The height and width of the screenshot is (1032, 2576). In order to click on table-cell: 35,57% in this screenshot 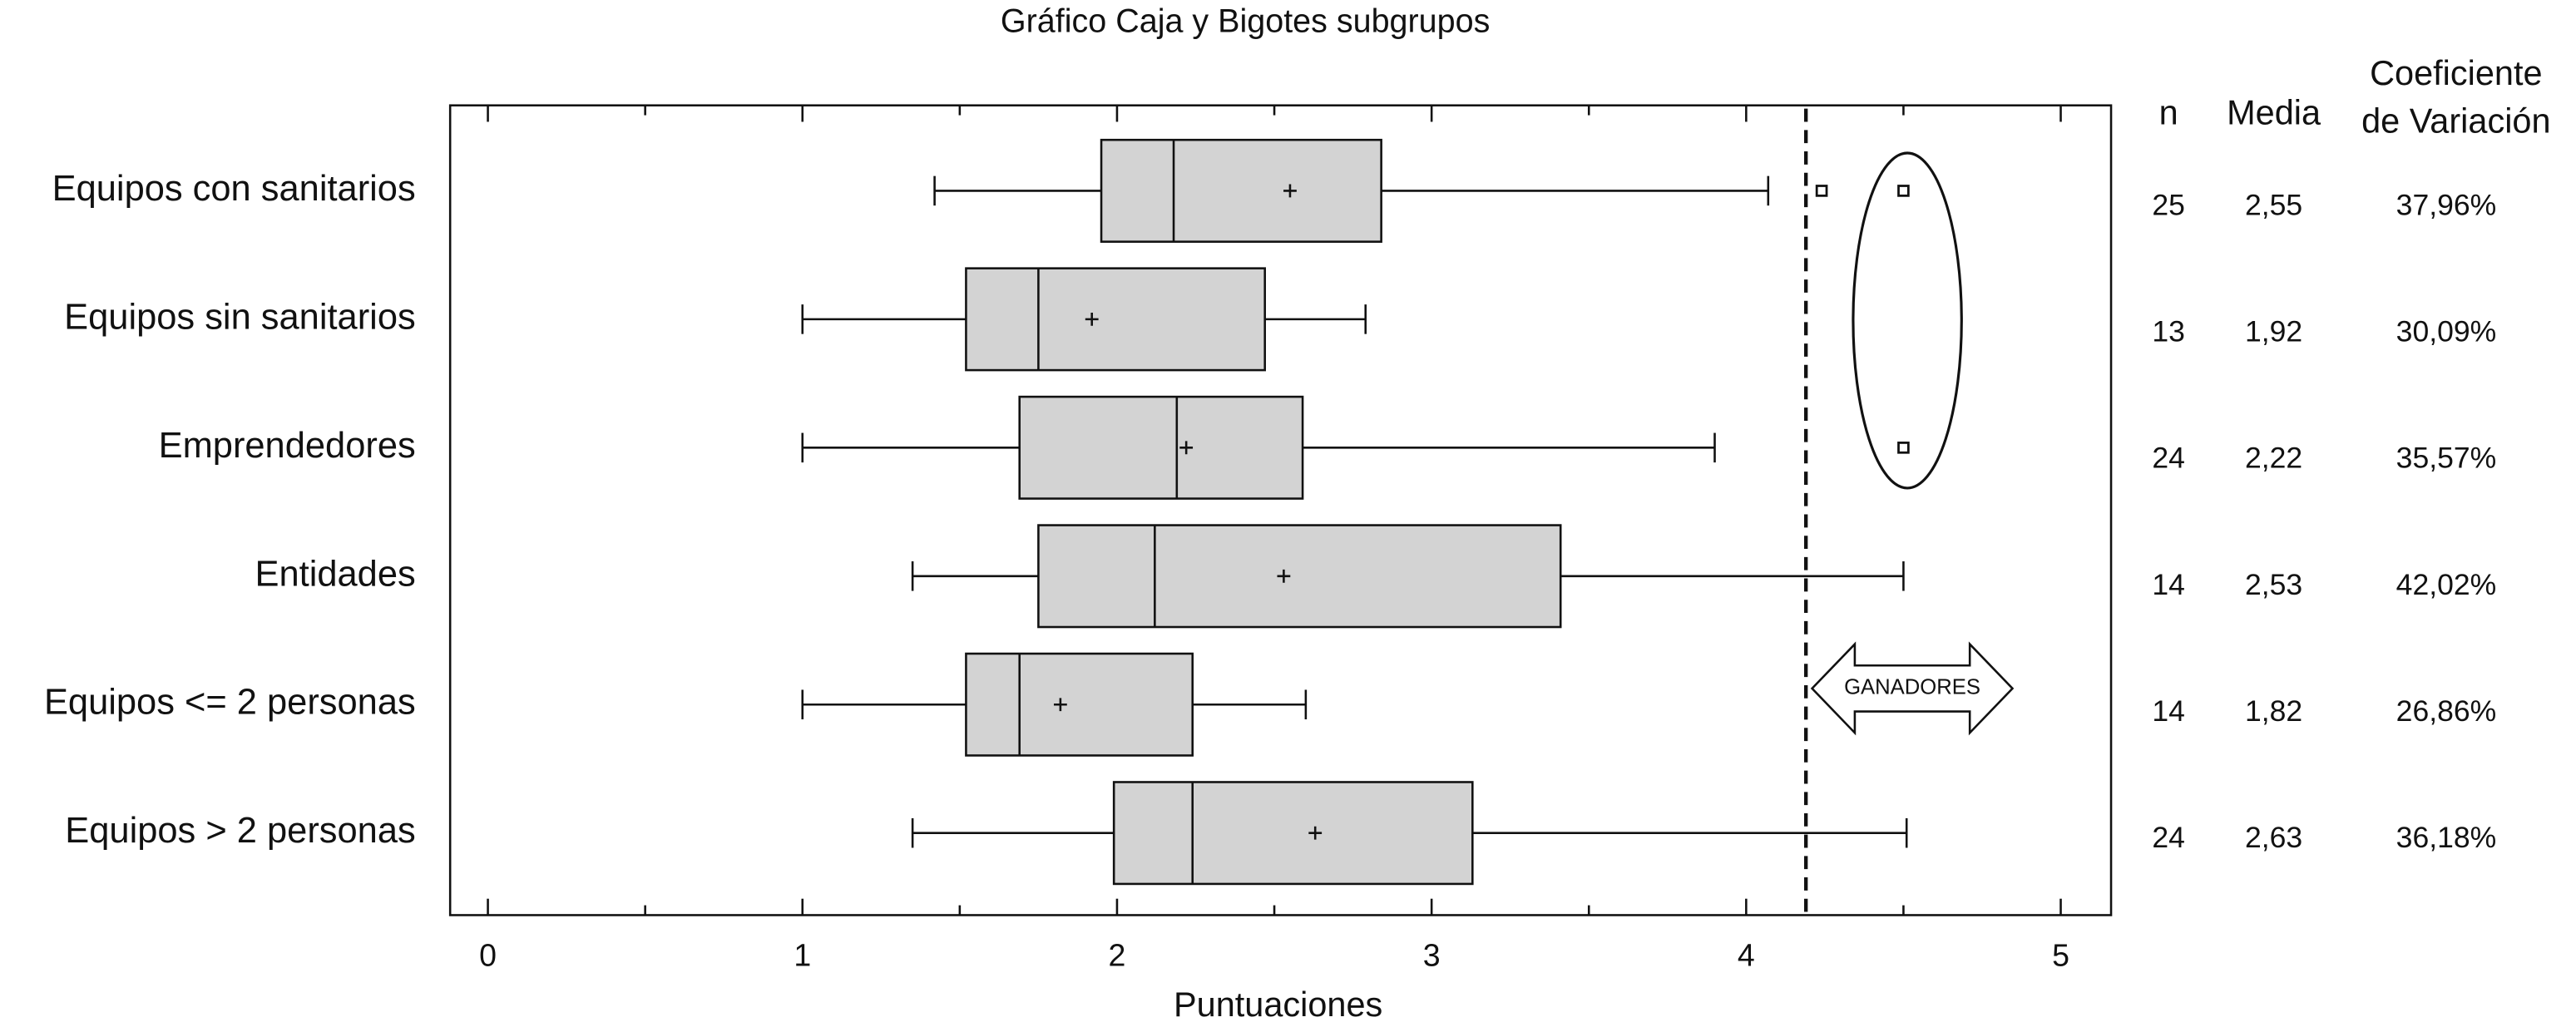, I will do `click(2446, 458)`.